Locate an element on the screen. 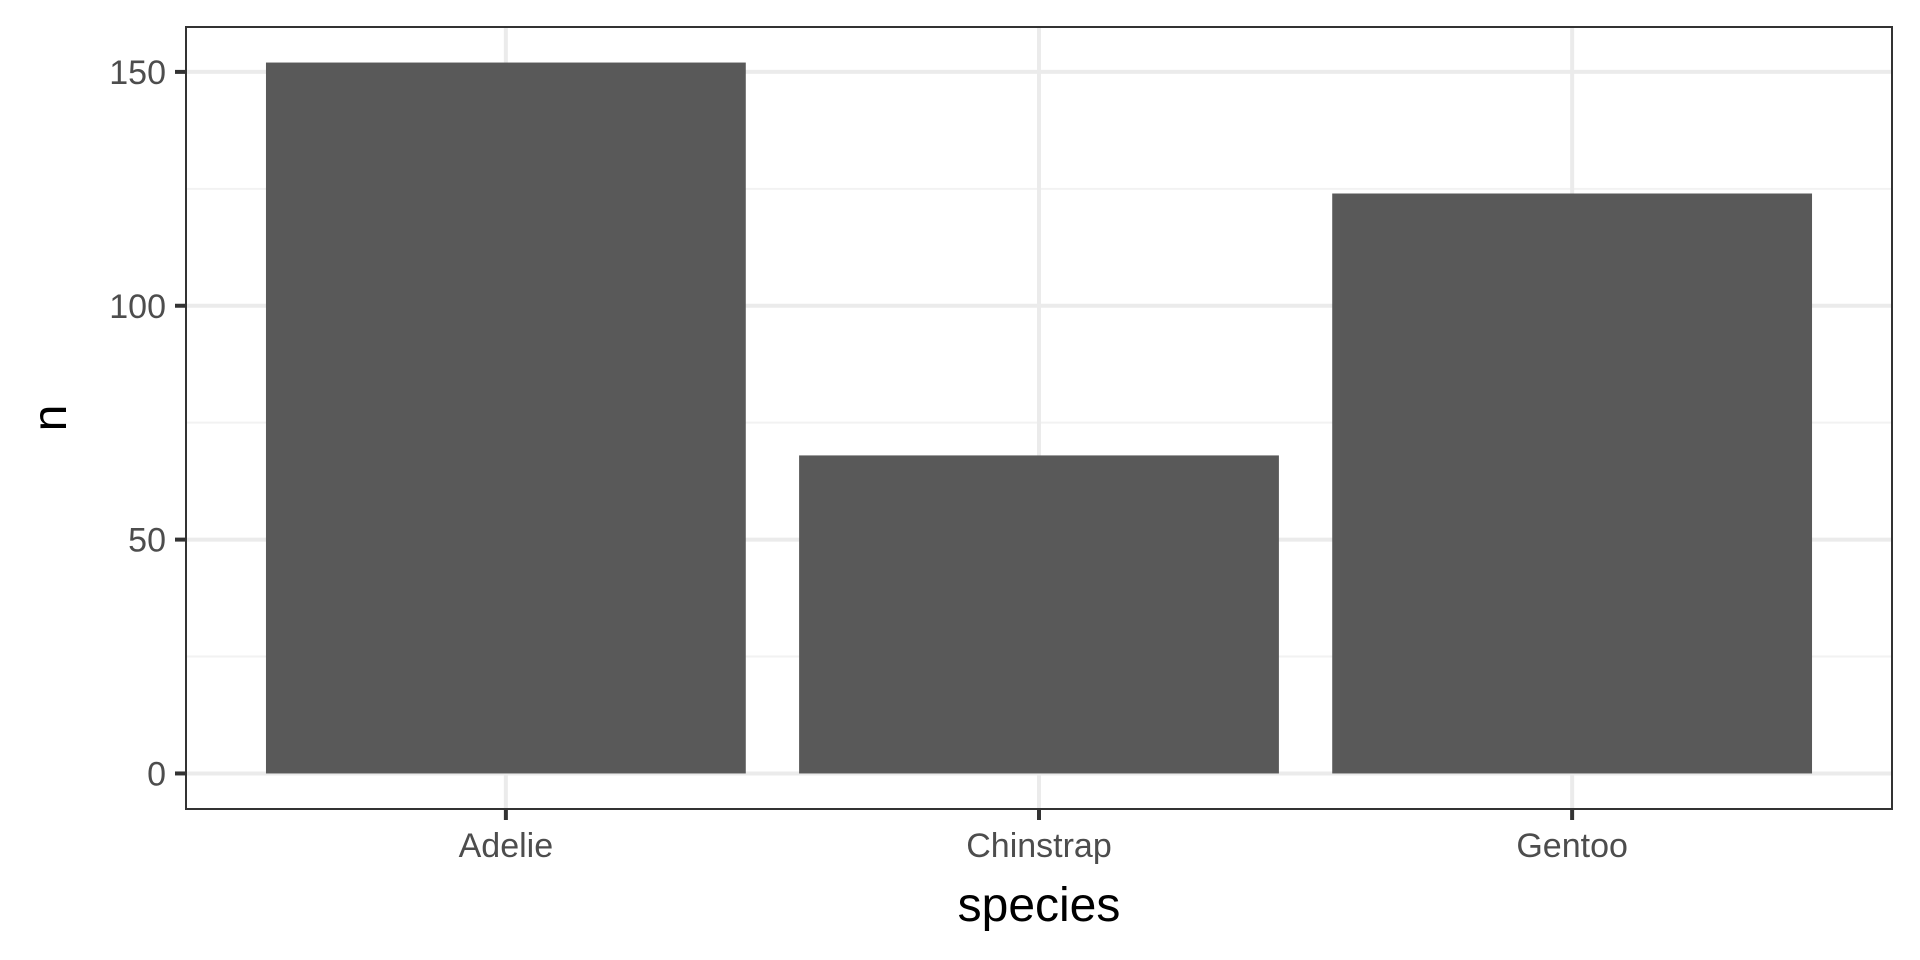 The image size is (1920, 960). y-tick-label: 150 is located at coordinates (137, 73).